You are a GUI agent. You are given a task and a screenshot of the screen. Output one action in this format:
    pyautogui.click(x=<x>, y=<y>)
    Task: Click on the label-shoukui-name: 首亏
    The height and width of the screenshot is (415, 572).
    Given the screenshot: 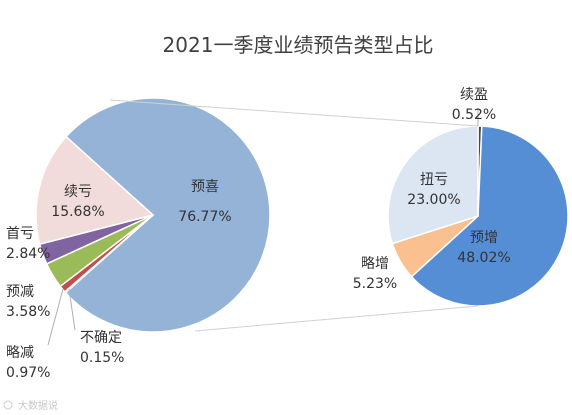 What is the action you would take?
    pyautogui.click(x=20, y=234)
    